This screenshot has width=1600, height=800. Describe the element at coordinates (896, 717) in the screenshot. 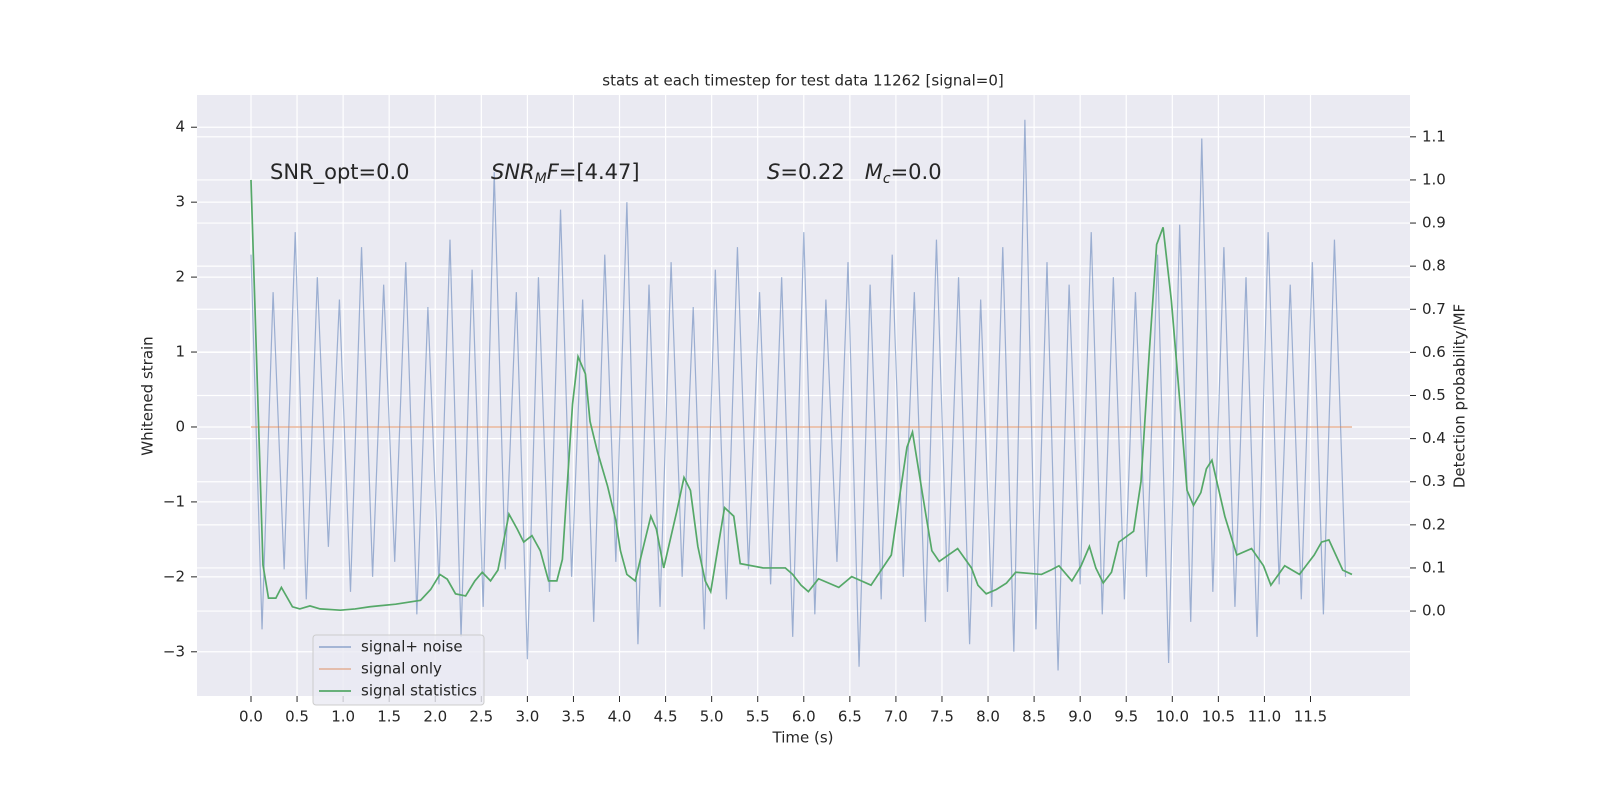

I see `x-tick-label: 7.0` at that location.